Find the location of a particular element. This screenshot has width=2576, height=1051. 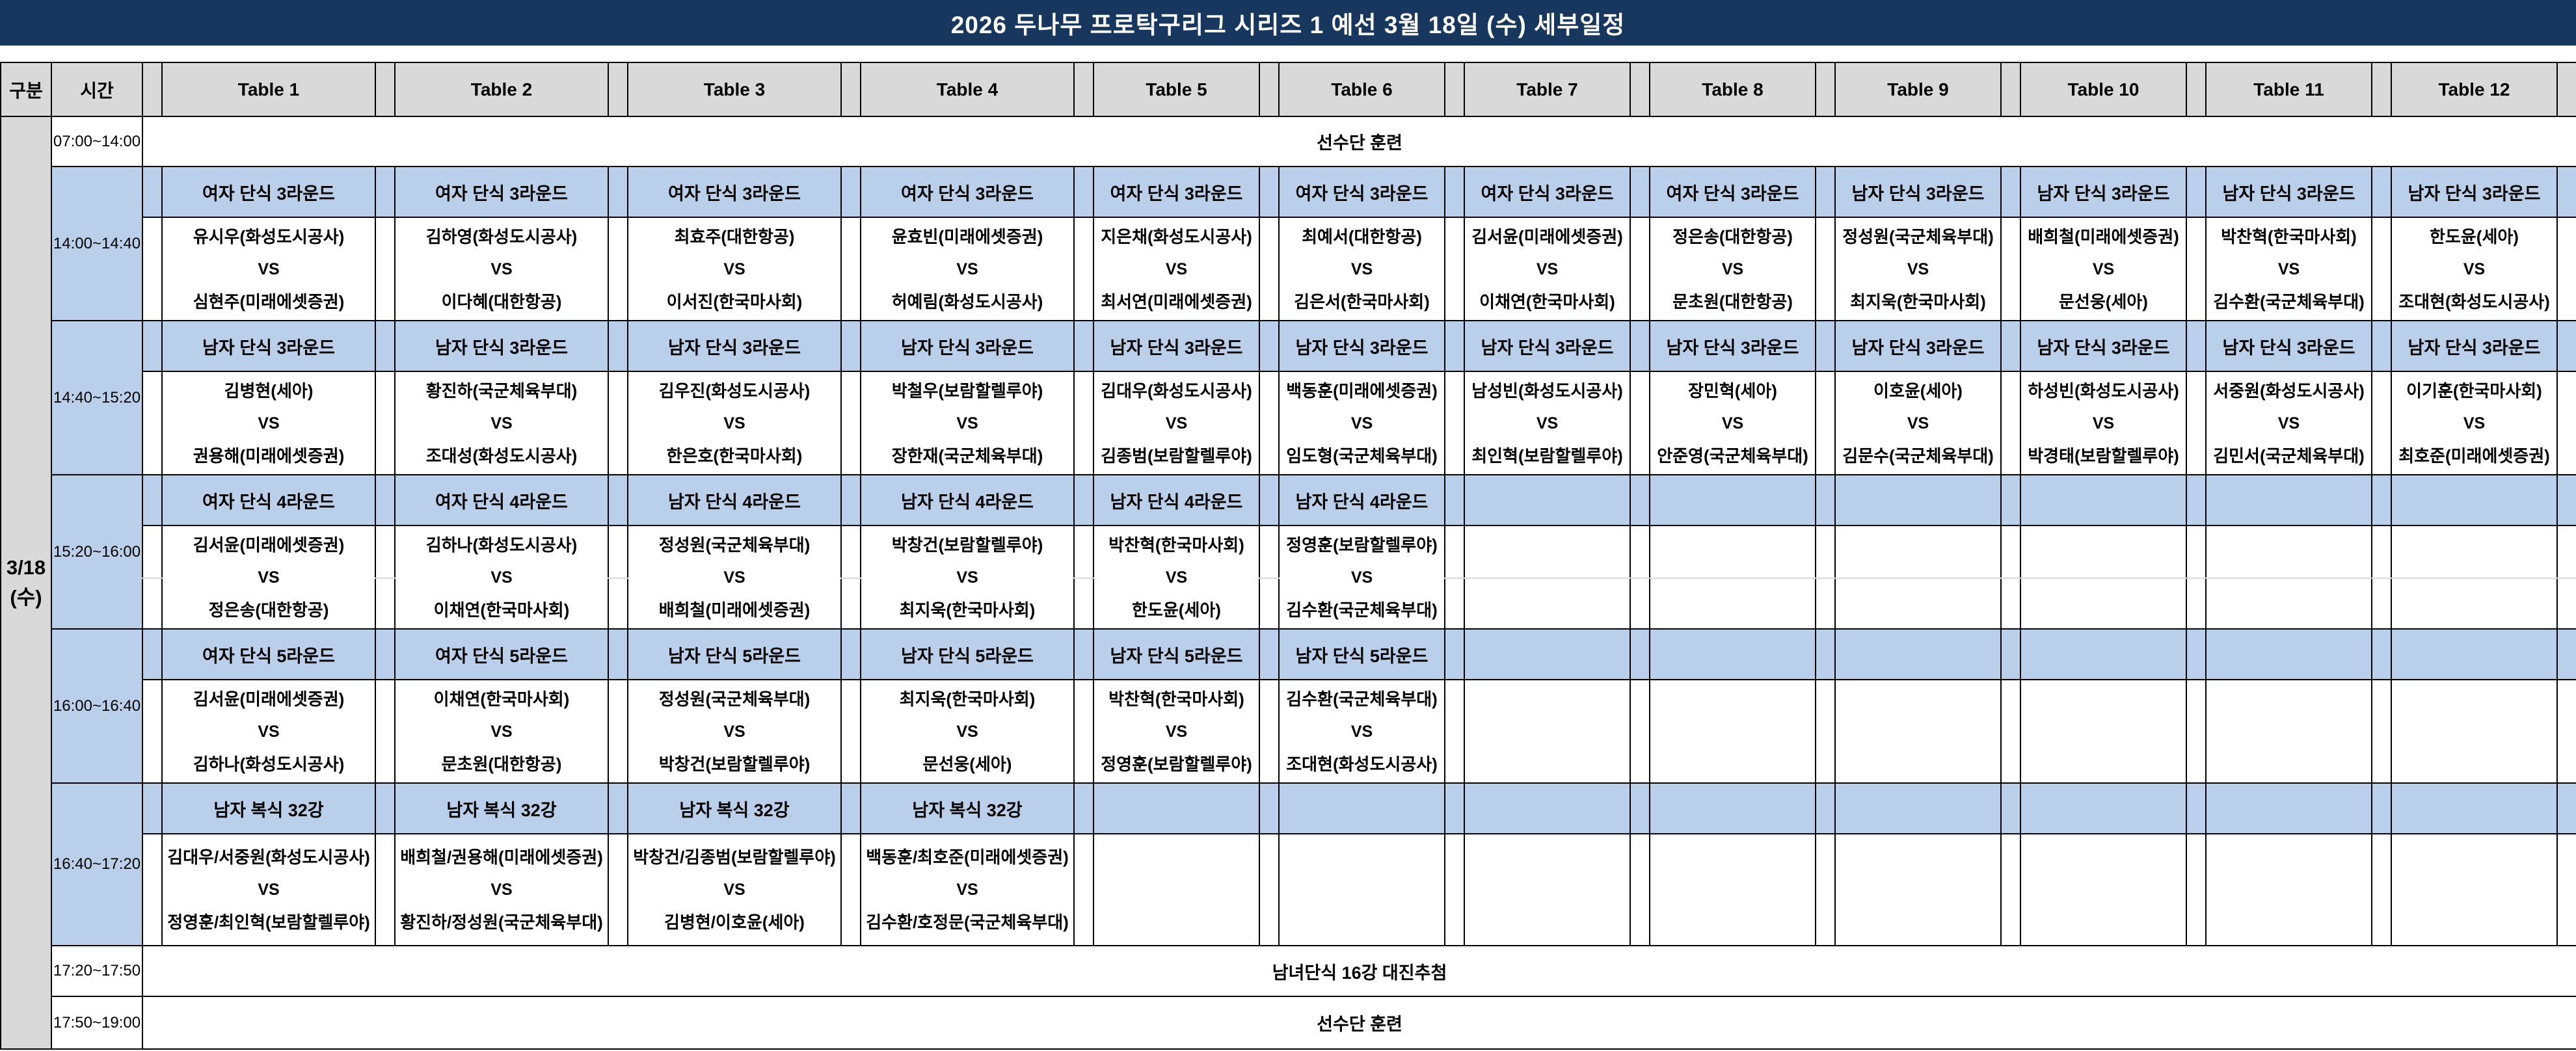

match-cell: 백동훈/최호준(미래에셋증권) VS 김수환/호정문(국군체육부대) is located at coordinates (967, 890).